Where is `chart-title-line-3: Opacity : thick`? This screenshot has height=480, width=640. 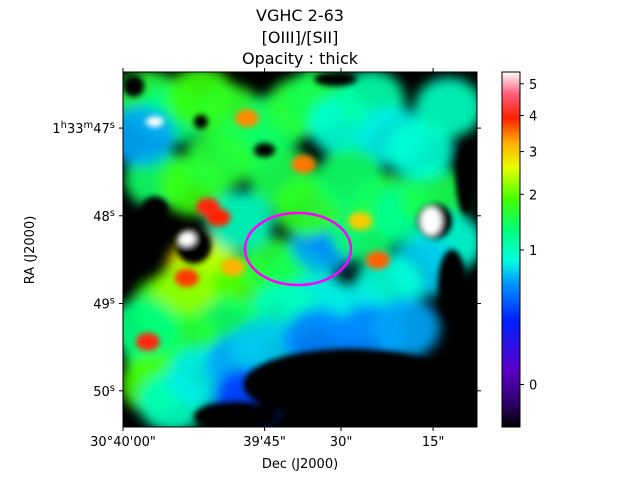
chart-title-line-3: Opacity : thick is located at coordinates (300, 58).